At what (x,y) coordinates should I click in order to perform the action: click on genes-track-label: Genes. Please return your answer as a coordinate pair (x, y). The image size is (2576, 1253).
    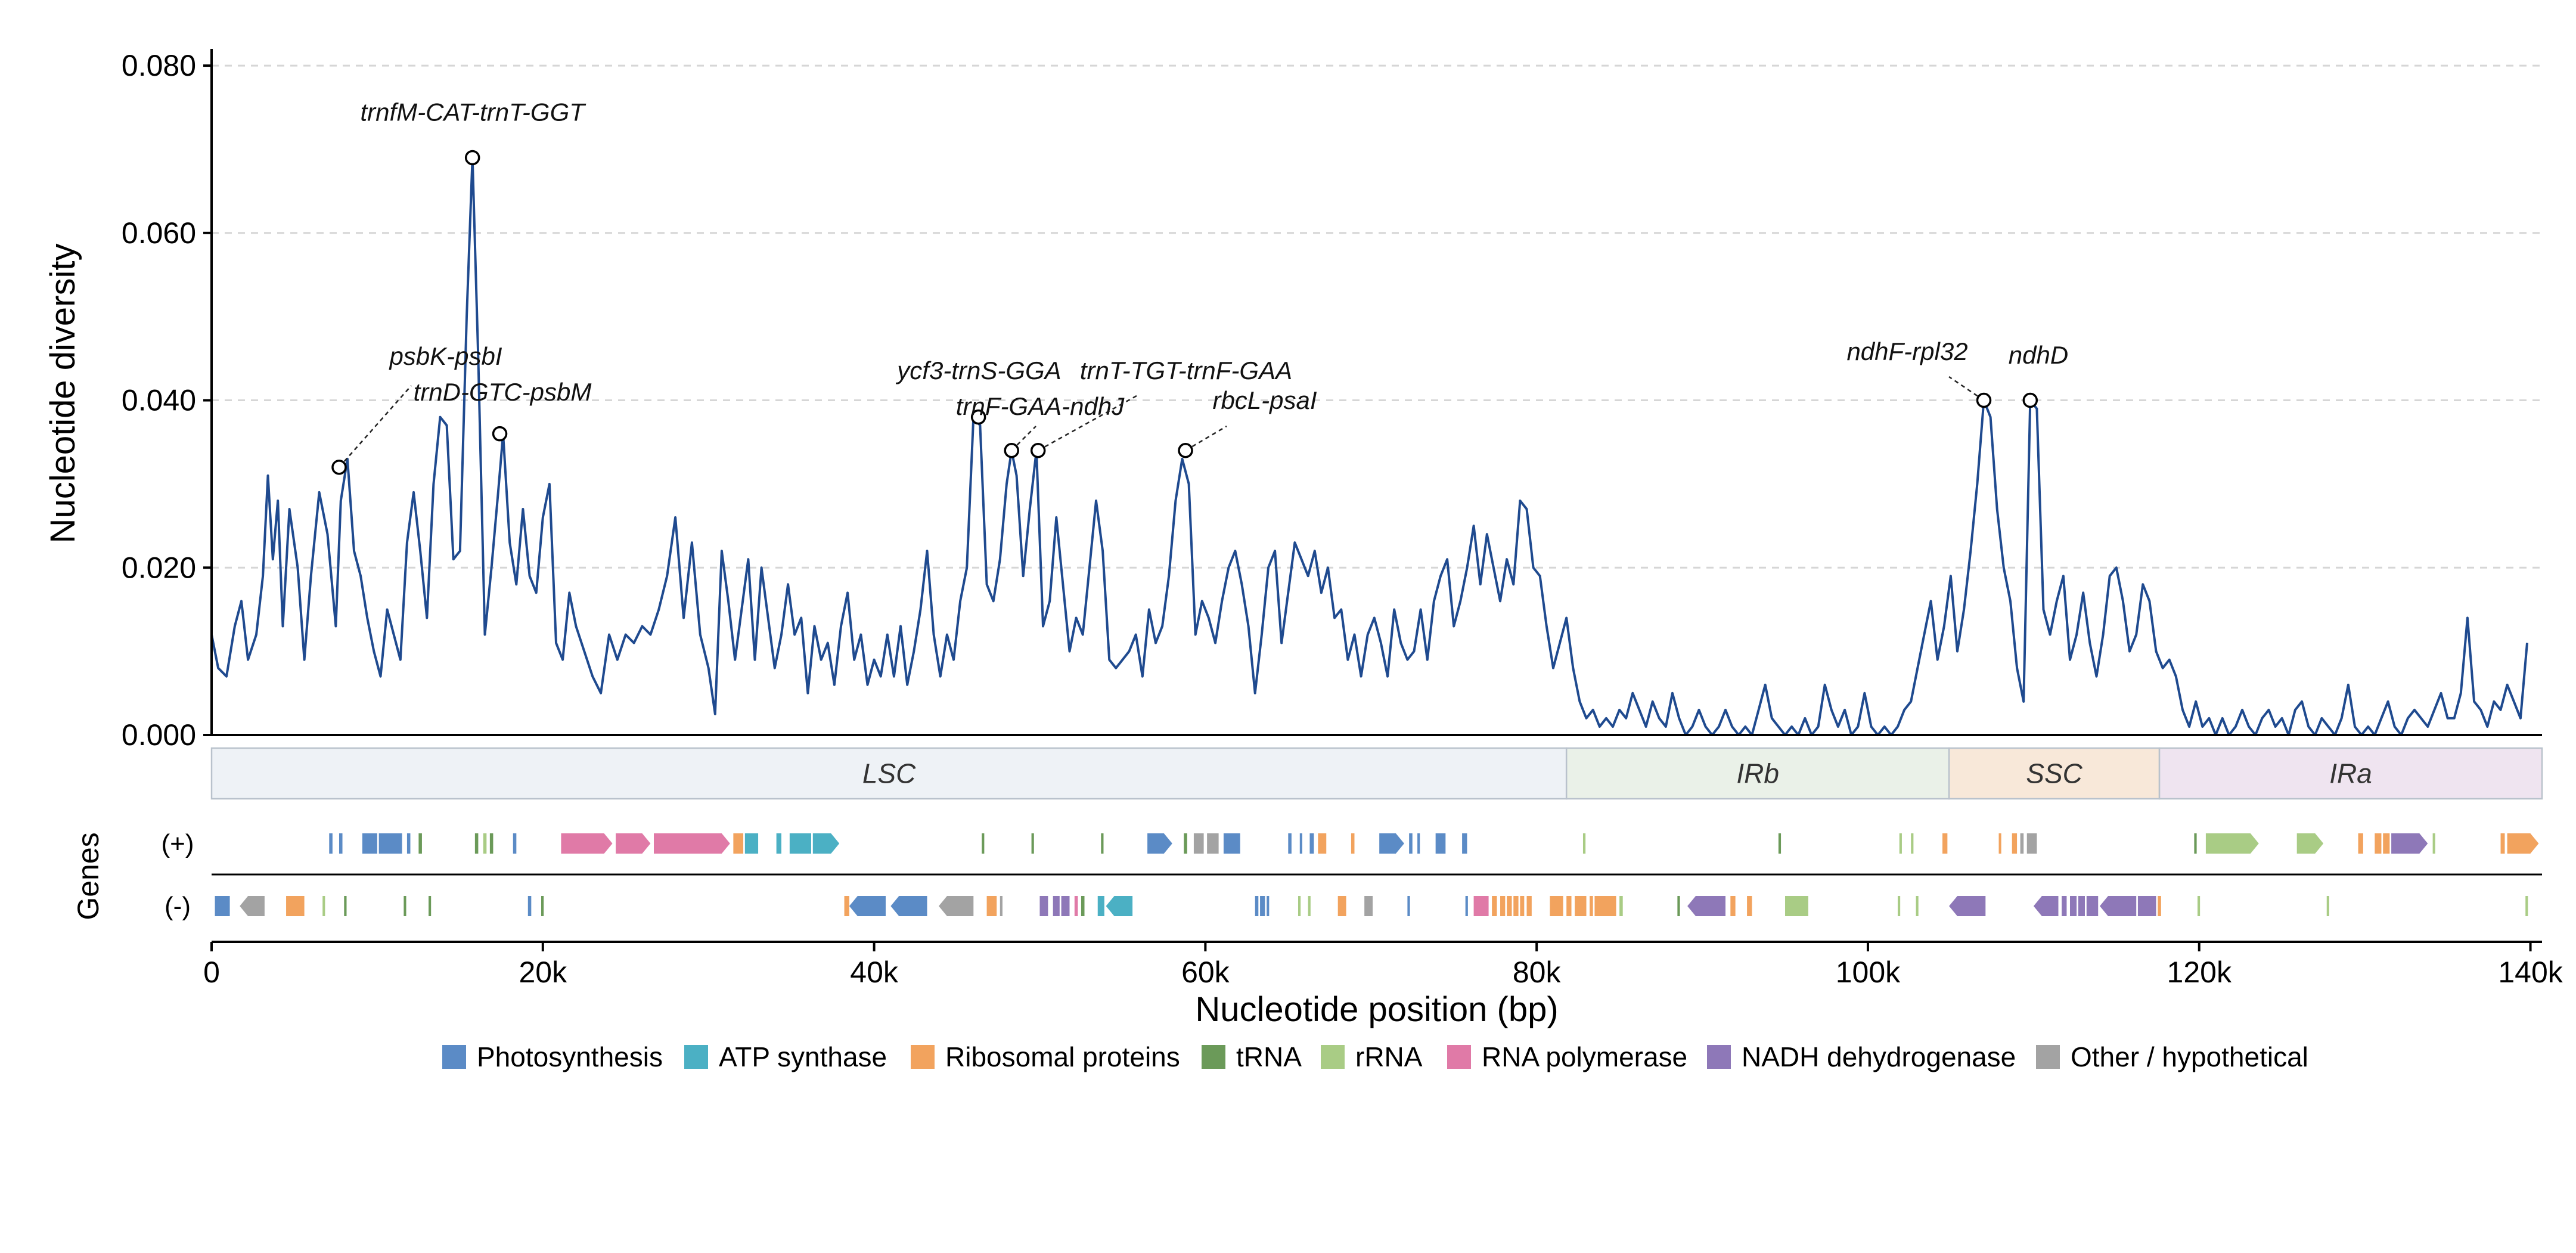
    Looking at the image, I should click on (89, 876).